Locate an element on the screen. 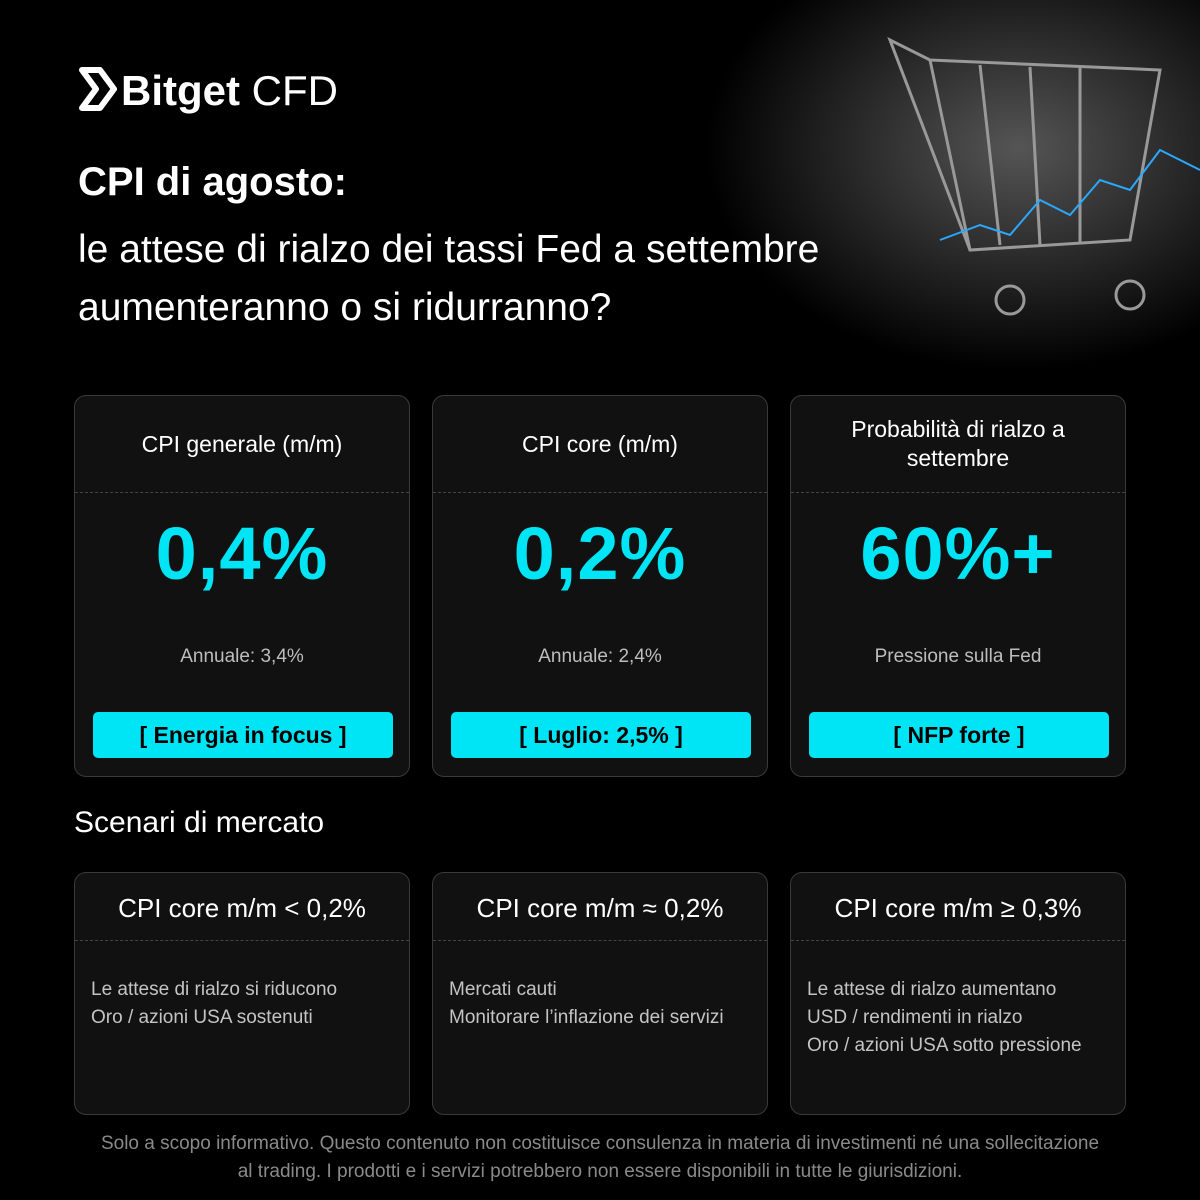 The width and height of the screenshot is (1200, 1200). logo-icon is located at coordinates (98, 89).